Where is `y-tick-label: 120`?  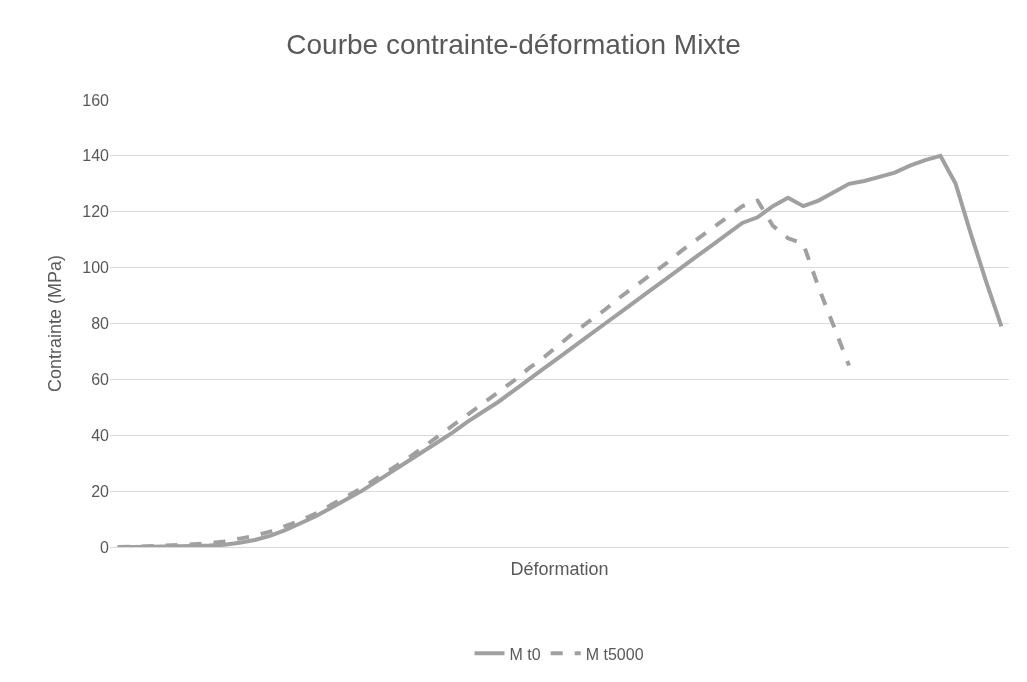
y-tick-label: 120 is located at coordinates (96, 212).